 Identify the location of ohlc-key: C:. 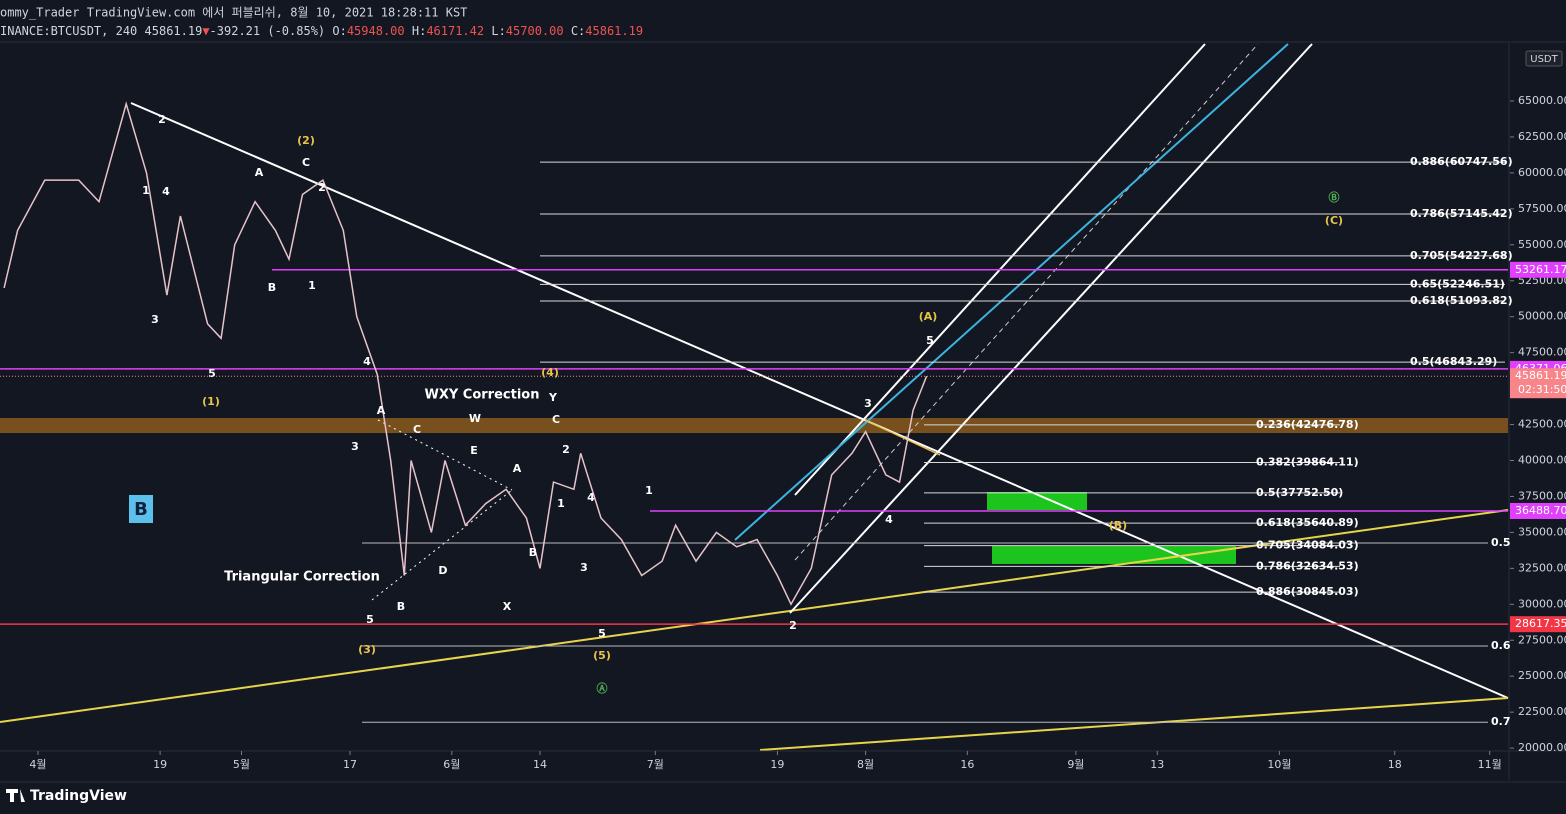
(578, 31).